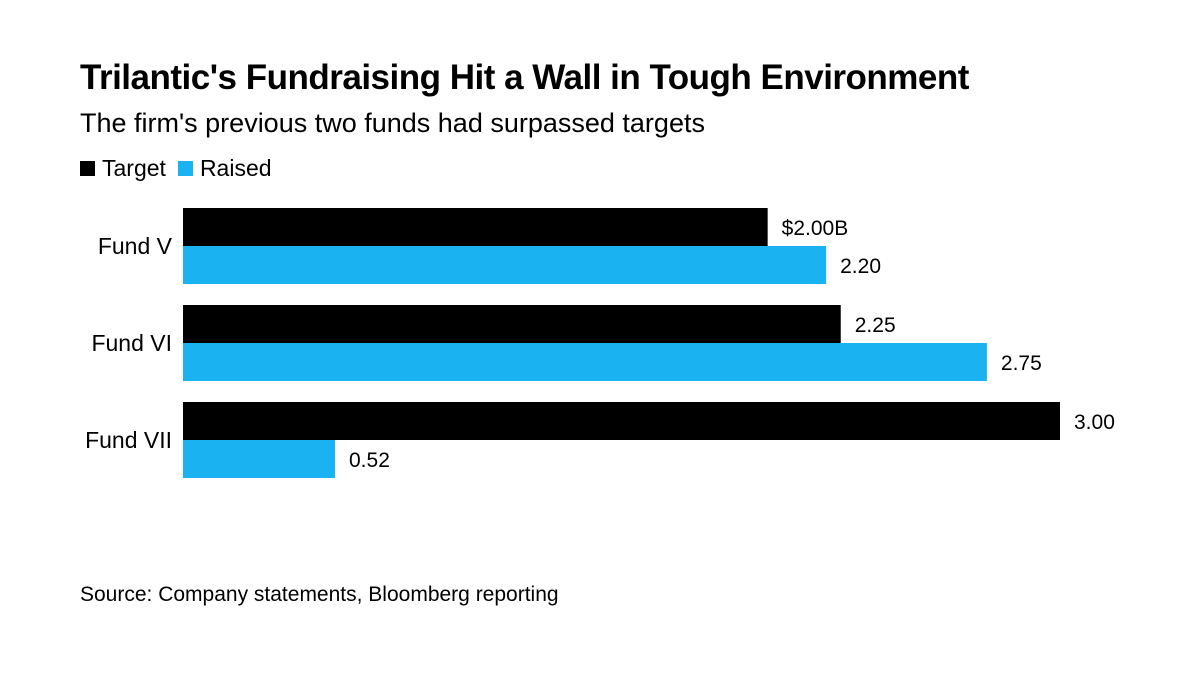 This screenshot has width=1200, height=675. Describe the element at coordinates (860, 266) in the screenshot. I see `data-label: 2.20` at that location.